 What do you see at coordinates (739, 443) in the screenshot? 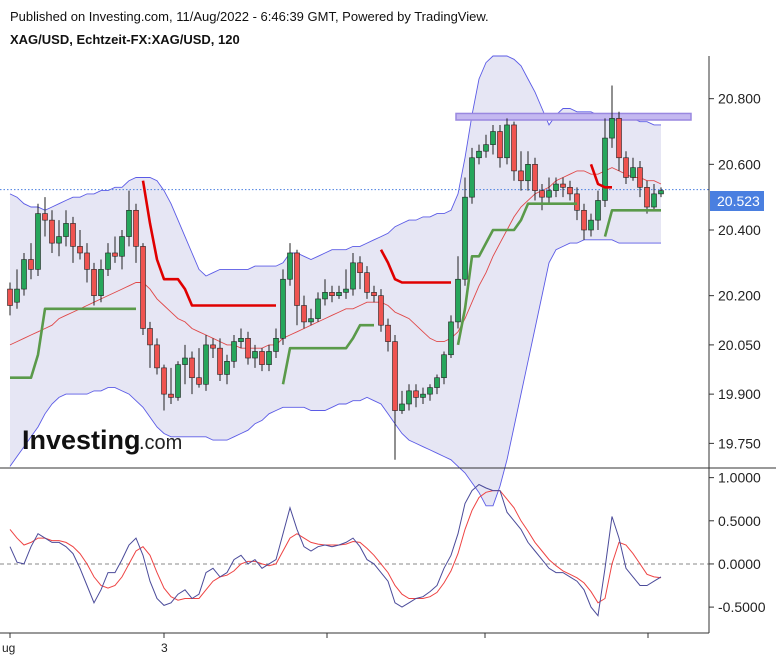
I see `price-tick-label: 19.750` at bounding box center [739, 443].